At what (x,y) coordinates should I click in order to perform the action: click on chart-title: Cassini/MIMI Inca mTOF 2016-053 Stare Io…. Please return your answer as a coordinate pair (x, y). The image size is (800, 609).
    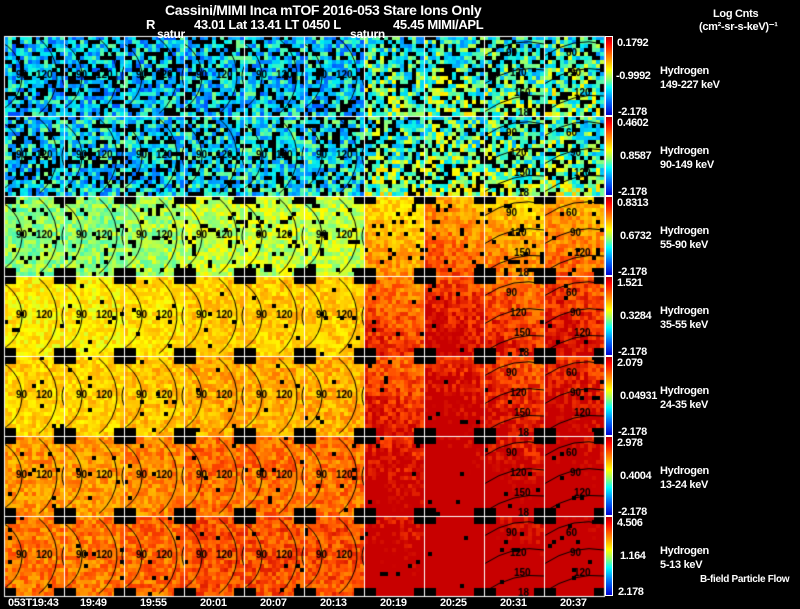
    Looking at the image, I should click on (323, 10).